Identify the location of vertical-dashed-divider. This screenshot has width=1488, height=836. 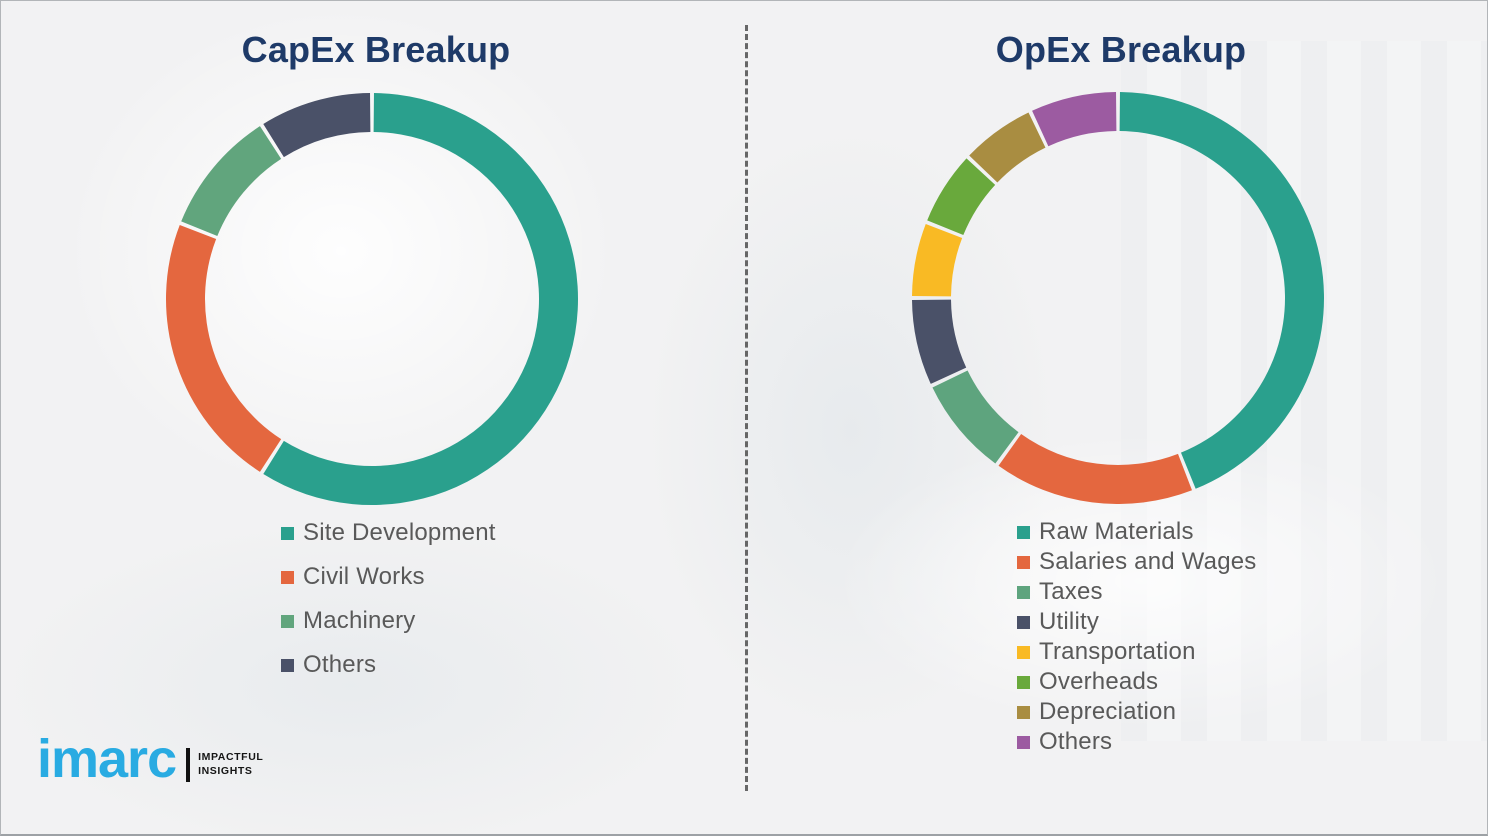
(746, 408).